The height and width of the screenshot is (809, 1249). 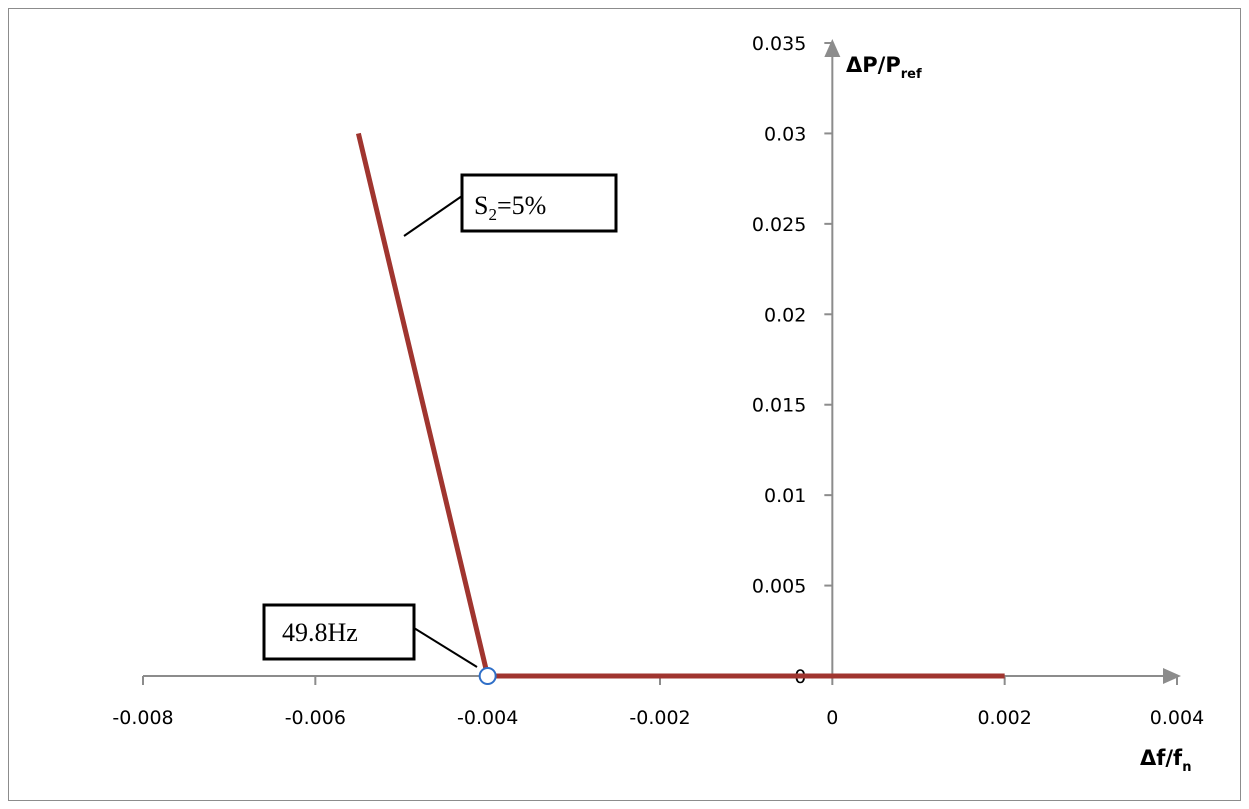 What do you see at coordinates (1004, 718) in the screenshot?
I see `x-tick-label: 0.002` at bounding box center [1004, 718].